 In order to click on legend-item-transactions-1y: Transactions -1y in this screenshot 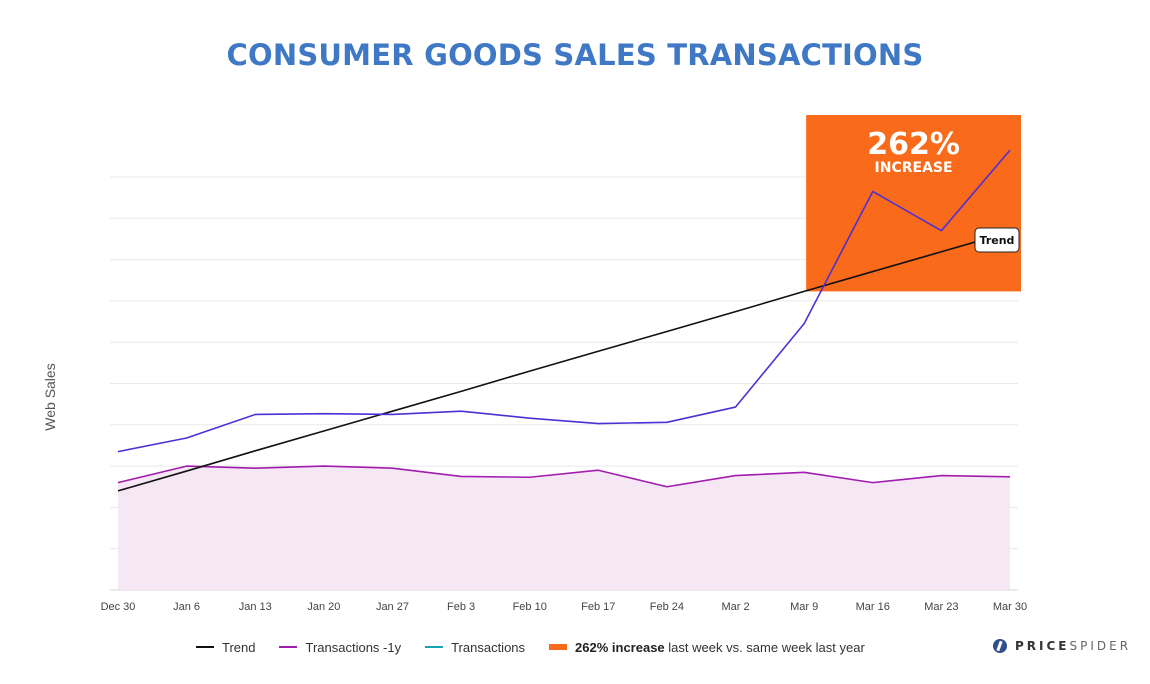, I will do `click(340, 647)`.